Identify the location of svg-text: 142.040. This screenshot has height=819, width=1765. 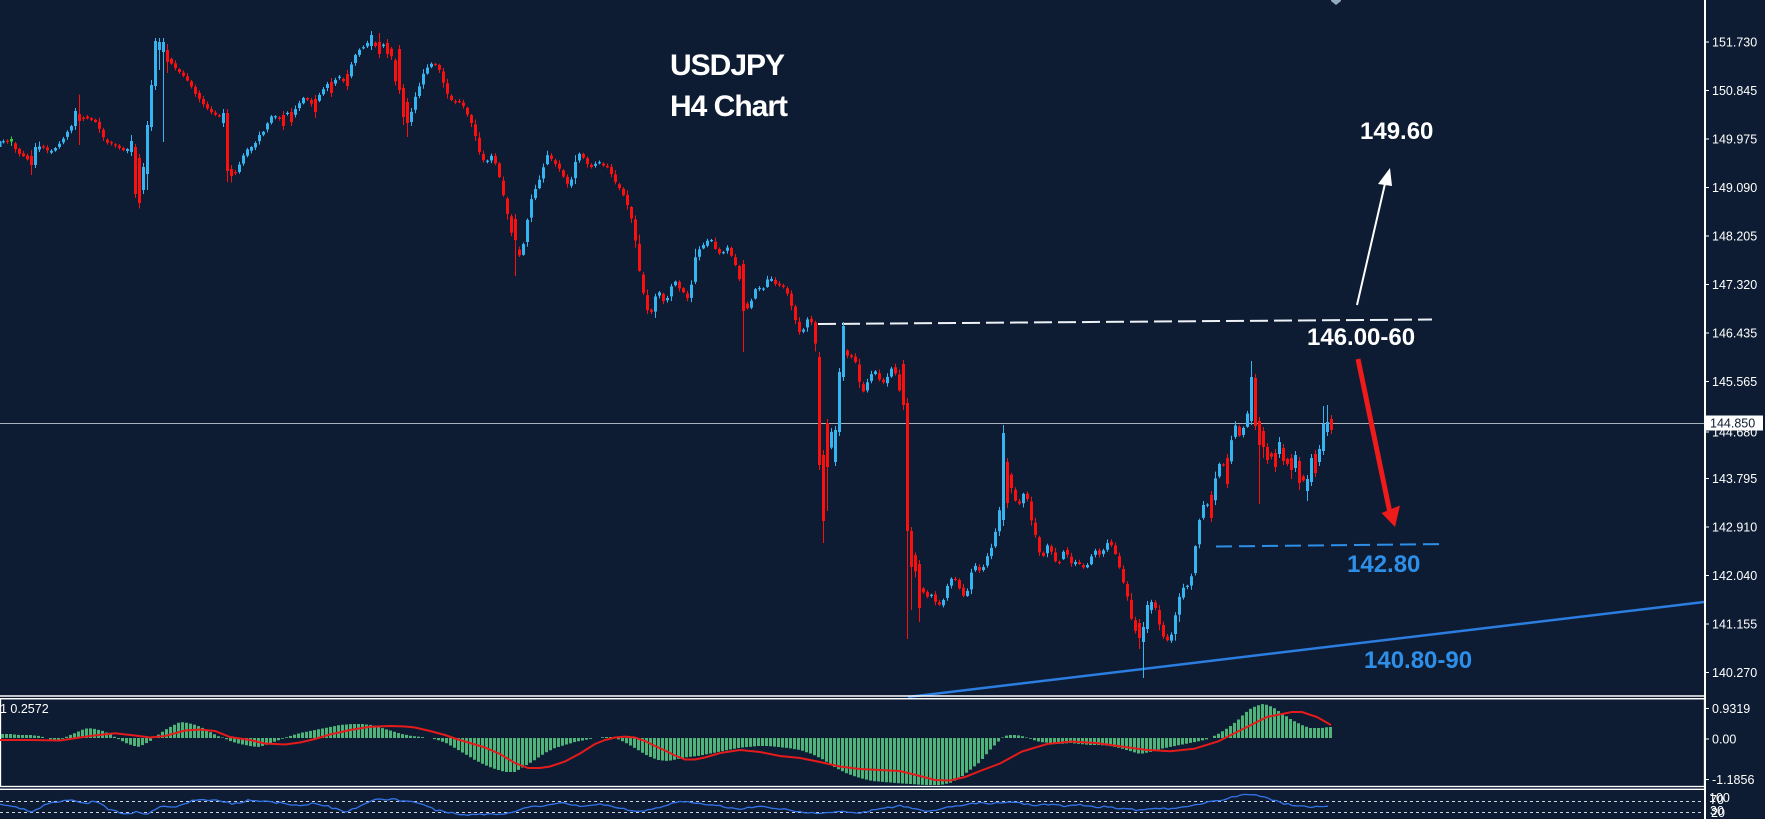
(1734, 576).